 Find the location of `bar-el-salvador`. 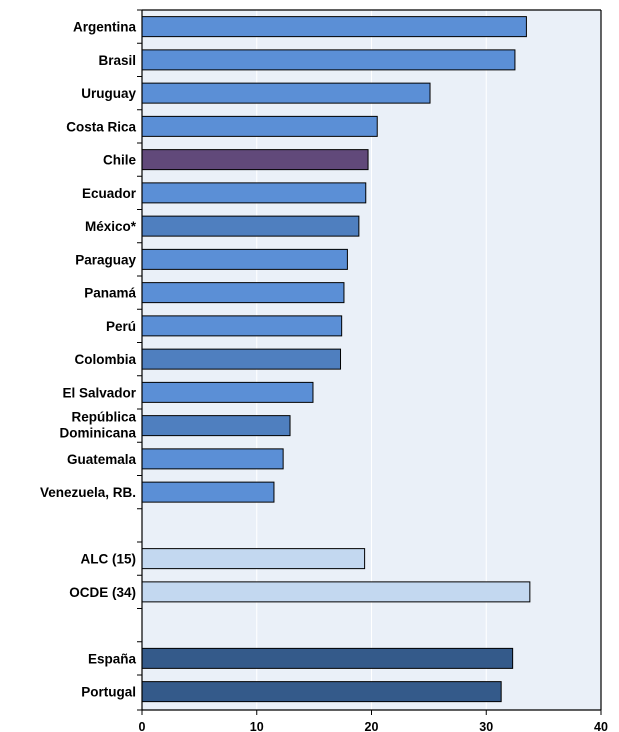

bar-el-salvador is located at coordinates (227, 392).